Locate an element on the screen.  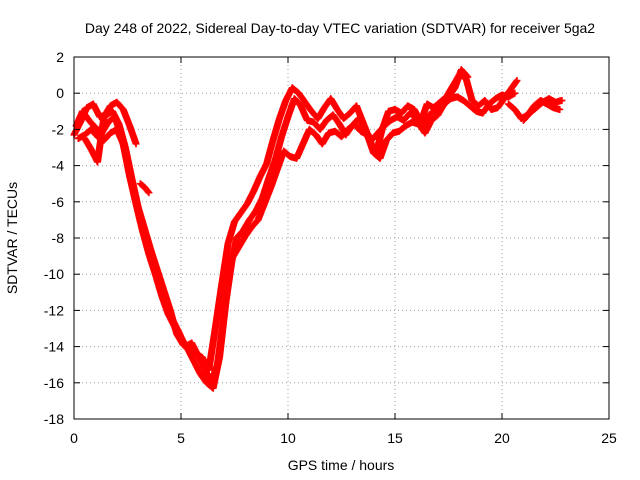
x-axis-label: GPS time / hours is located at coordinates (341, 465).